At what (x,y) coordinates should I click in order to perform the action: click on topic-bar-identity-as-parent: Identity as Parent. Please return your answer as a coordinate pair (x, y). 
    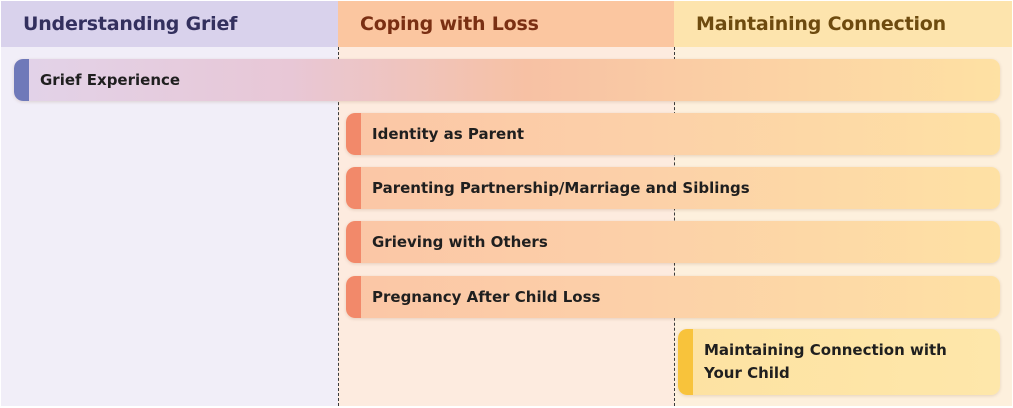
    Looking at the image, I should click on (673, 134).